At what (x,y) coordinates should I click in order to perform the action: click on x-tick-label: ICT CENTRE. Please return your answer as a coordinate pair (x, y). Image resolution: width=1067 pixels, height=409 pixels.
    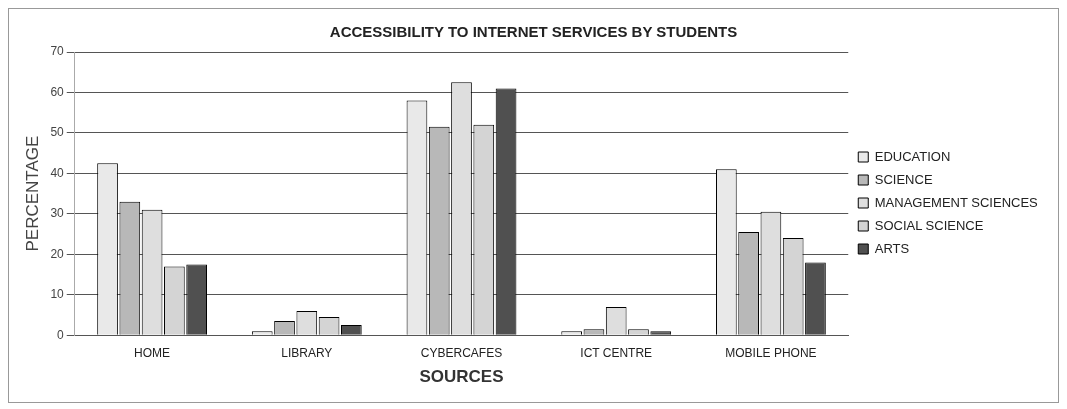
    Looking at the image, I should click on (616, 352).